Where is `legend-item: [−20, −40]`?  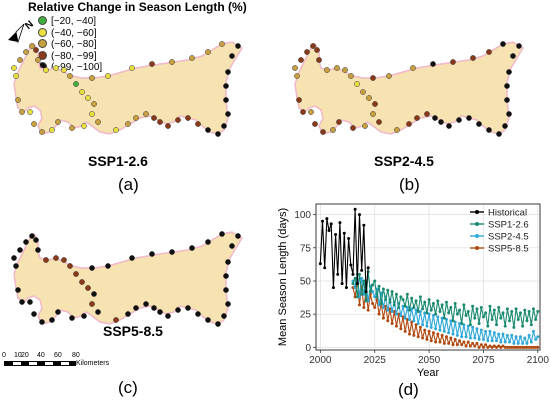
legend-item: [−20, −40] is located at coordinates (67, 22).